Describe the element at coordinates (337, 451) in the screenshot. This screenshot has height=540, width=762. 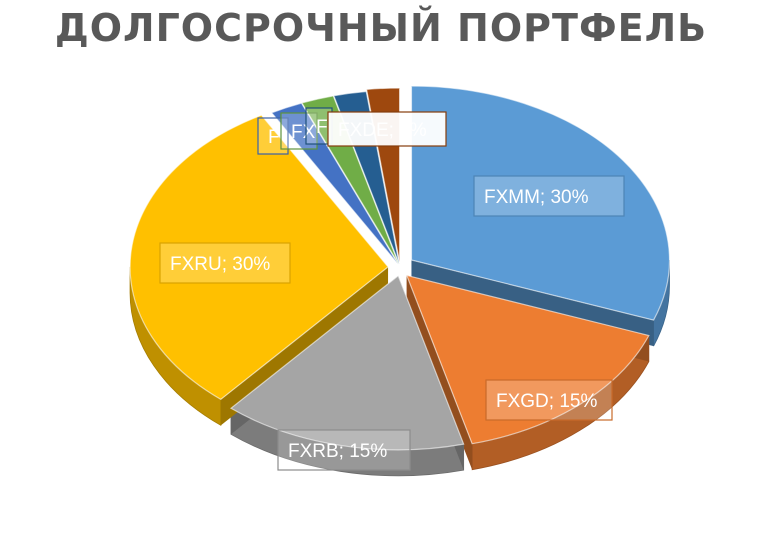
I see `data-label-text-fxrb-2: FXRB; 15%` at that location.